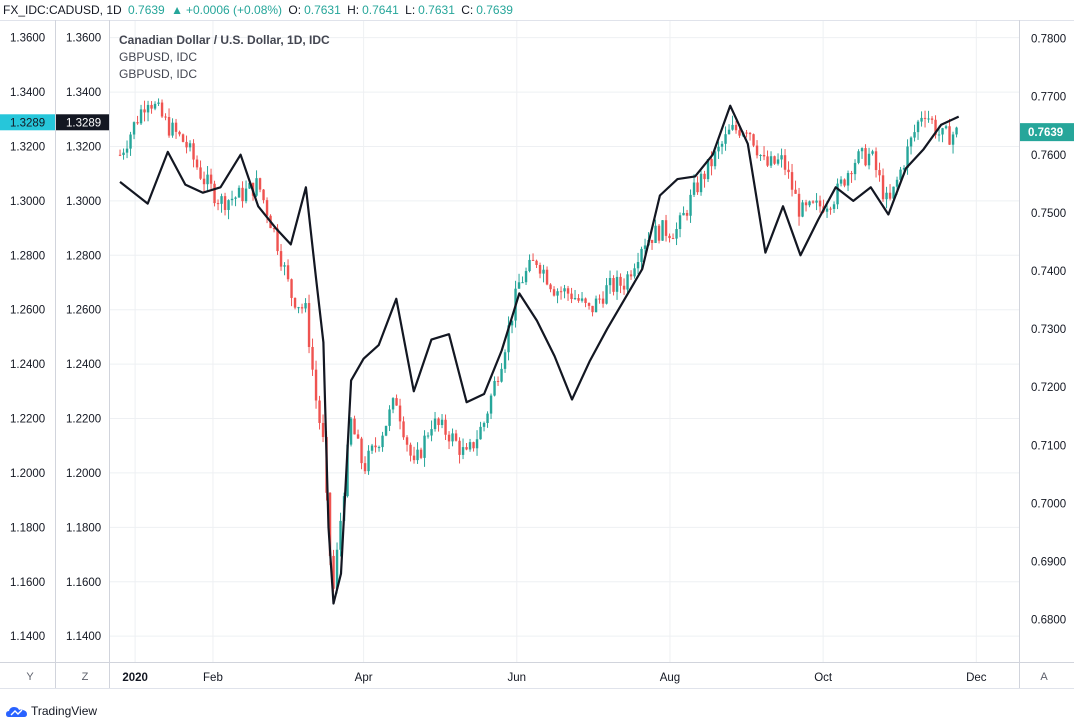 The image size is (1074, 724). Describe the element at coordinates (322, 10) in the screenshot. I see `open-value: 0.7631` at that location.